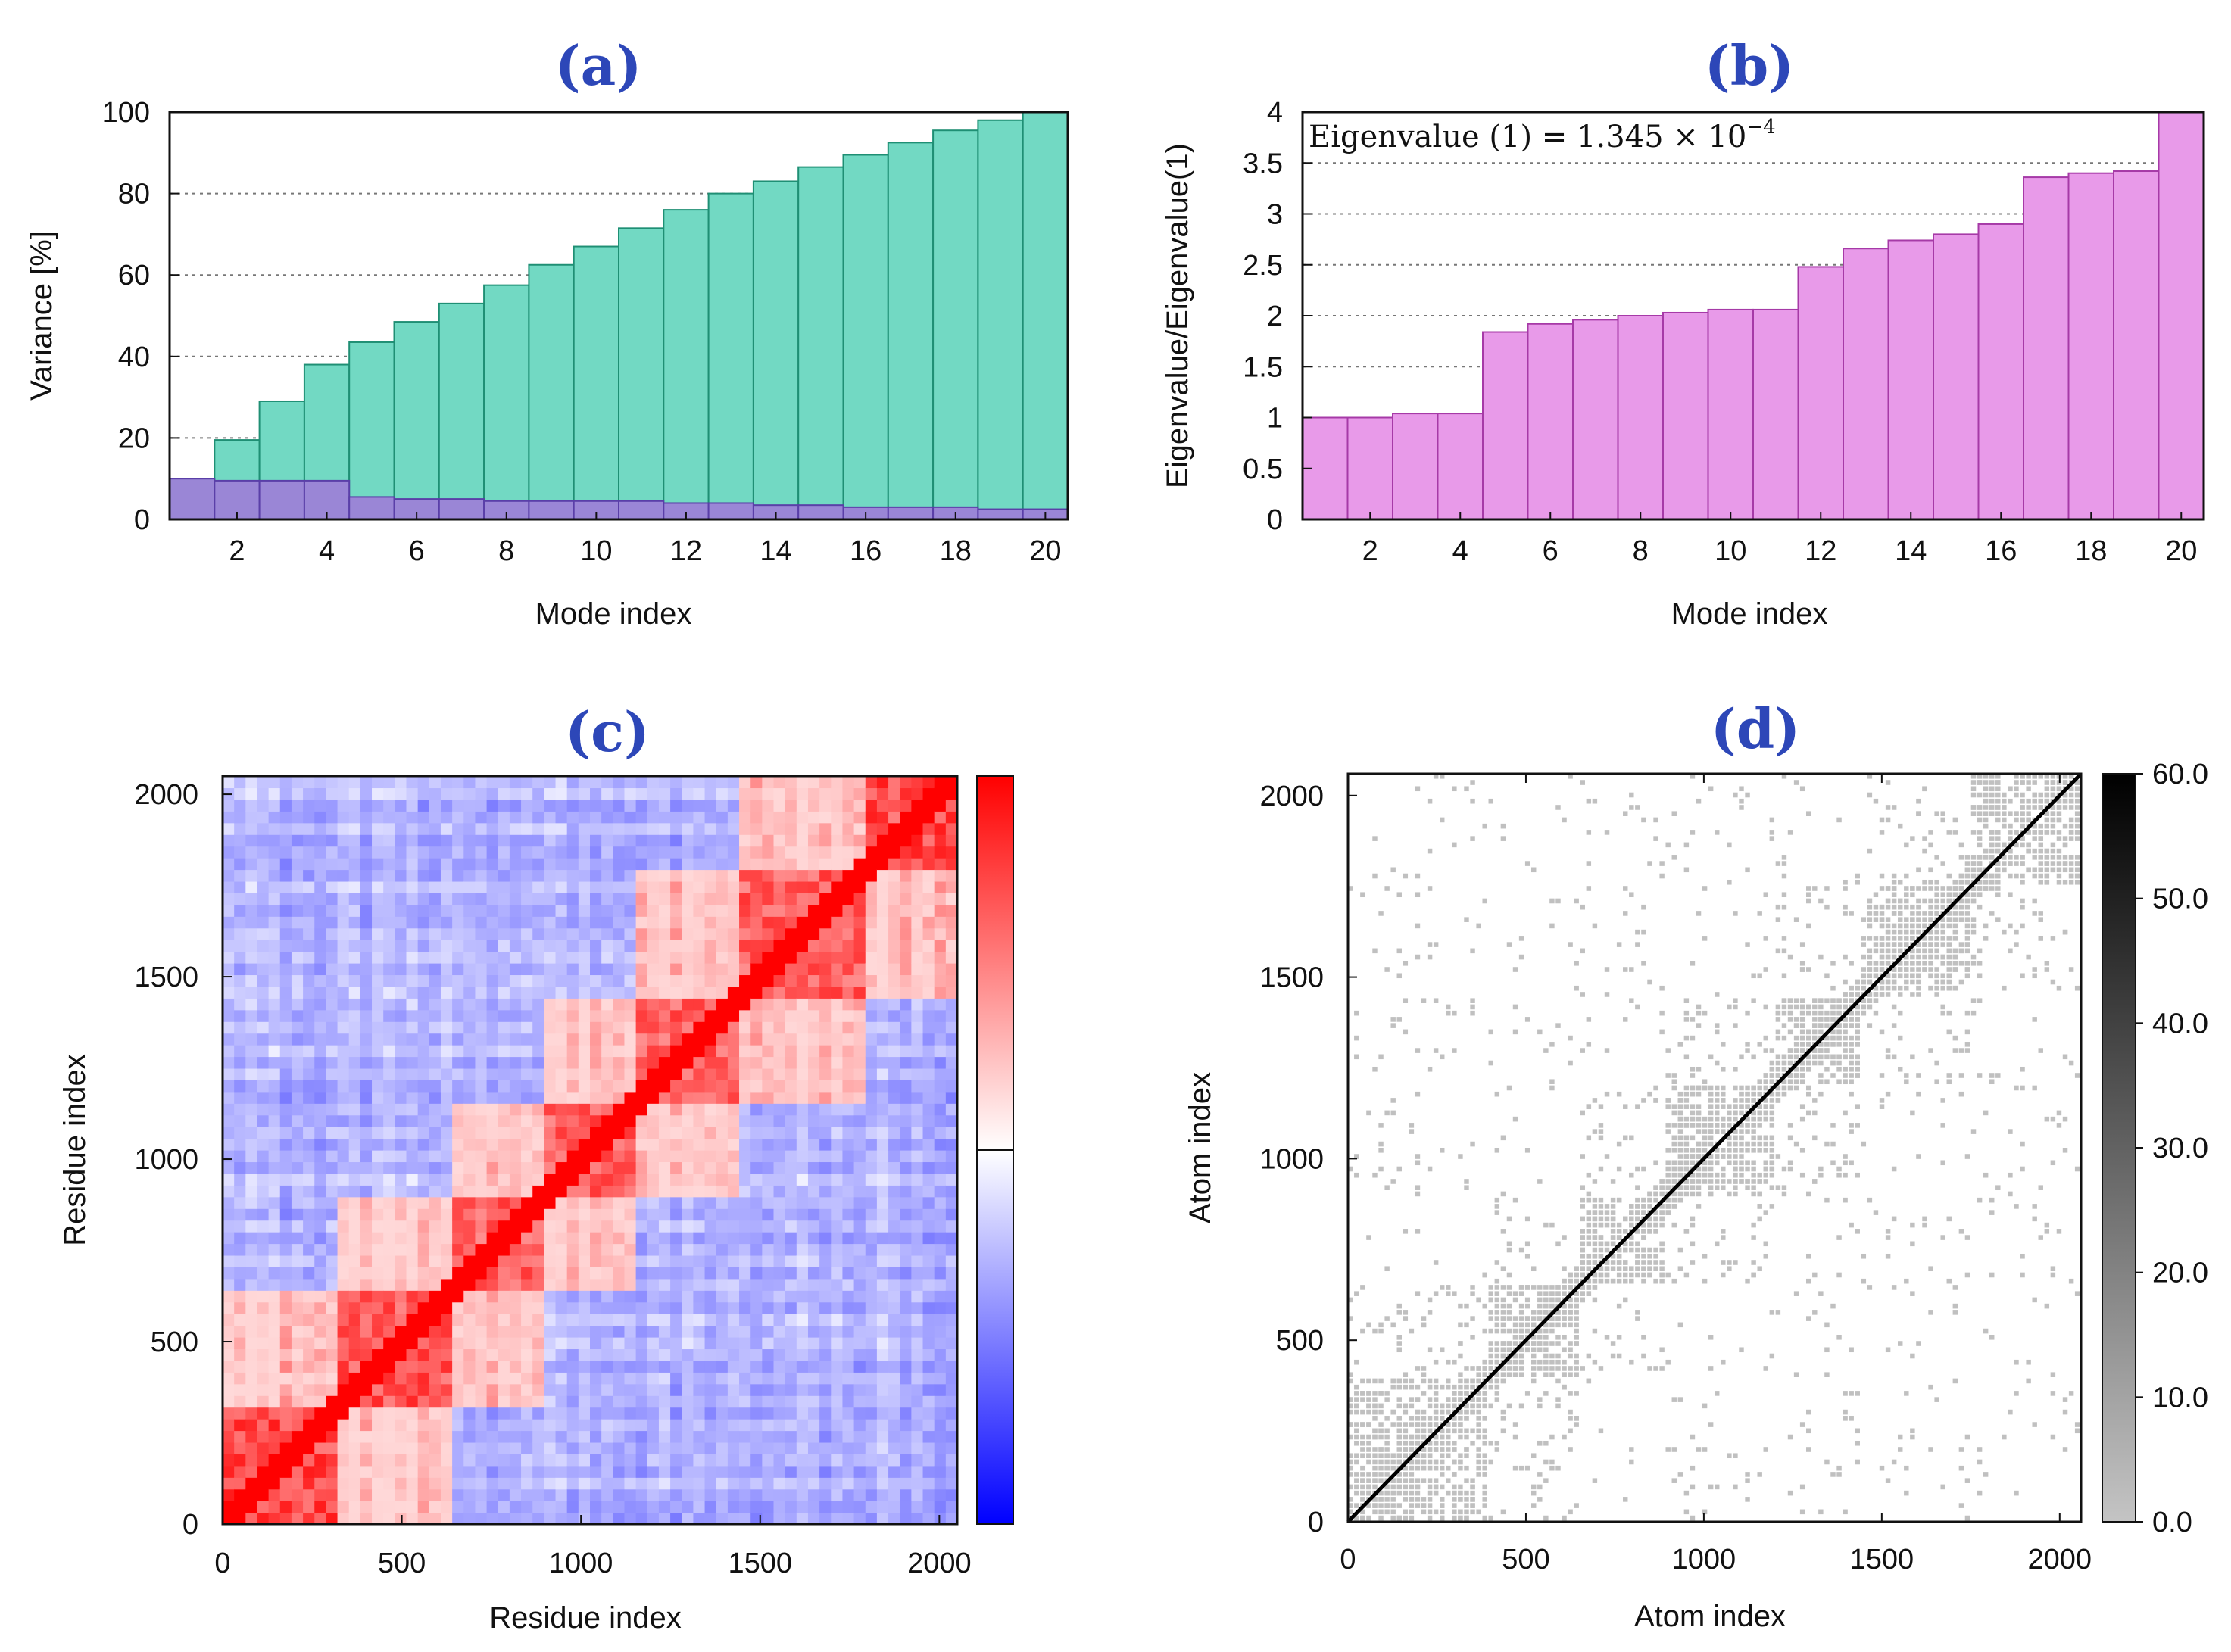 Image resolution: width=2231 pixels, height=1652 pixels. Describe the element at coordinates (956, 551) in the screenshot. I see `a-xtick-label: 18` at that location.